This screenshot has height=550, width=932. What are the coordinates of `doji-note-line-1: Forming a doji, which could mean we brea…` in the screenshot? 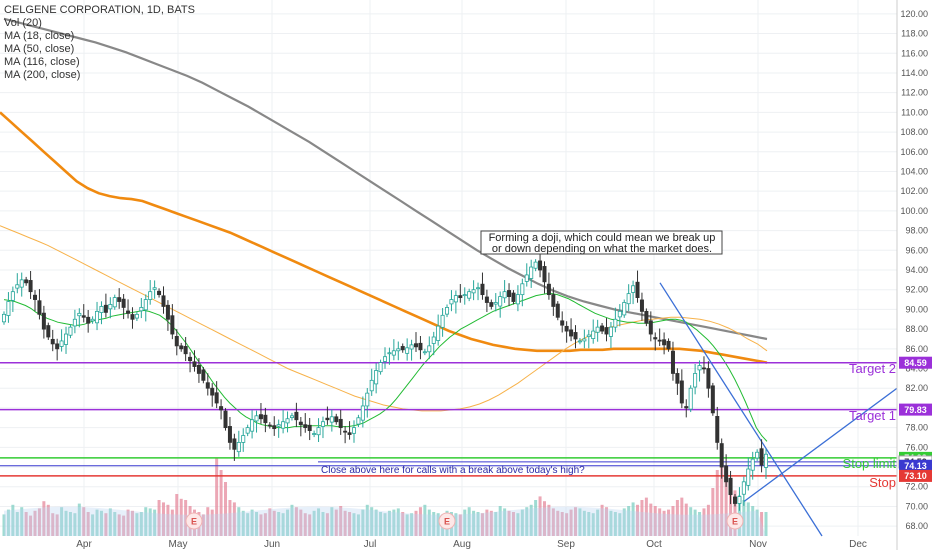 It's located at (602, 238).